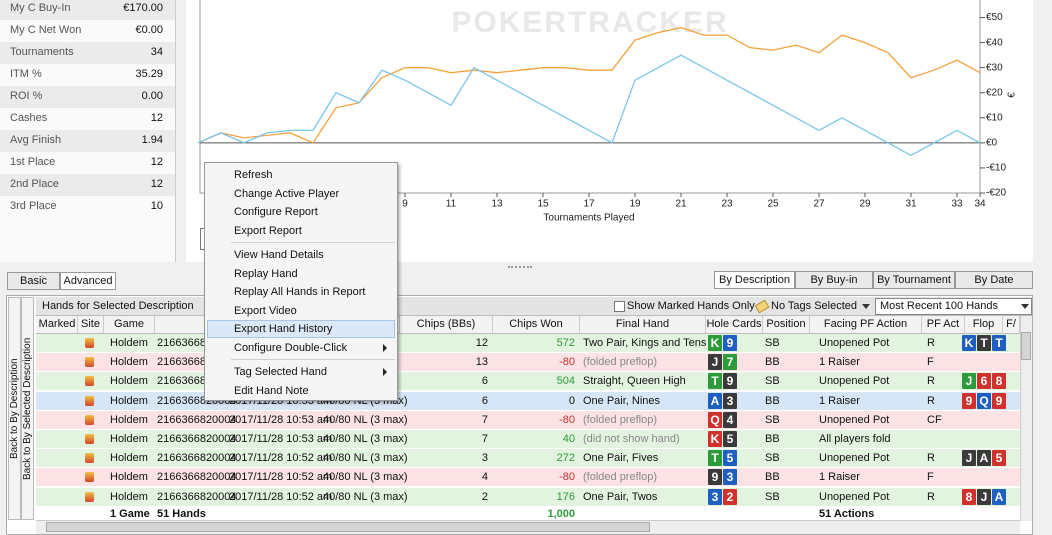 The height and width of the screenshot is (535, 1052). What do you see at coordinates (87, 163) in the screenshot?
I see `stat-row` at bounding box center [87, 163].